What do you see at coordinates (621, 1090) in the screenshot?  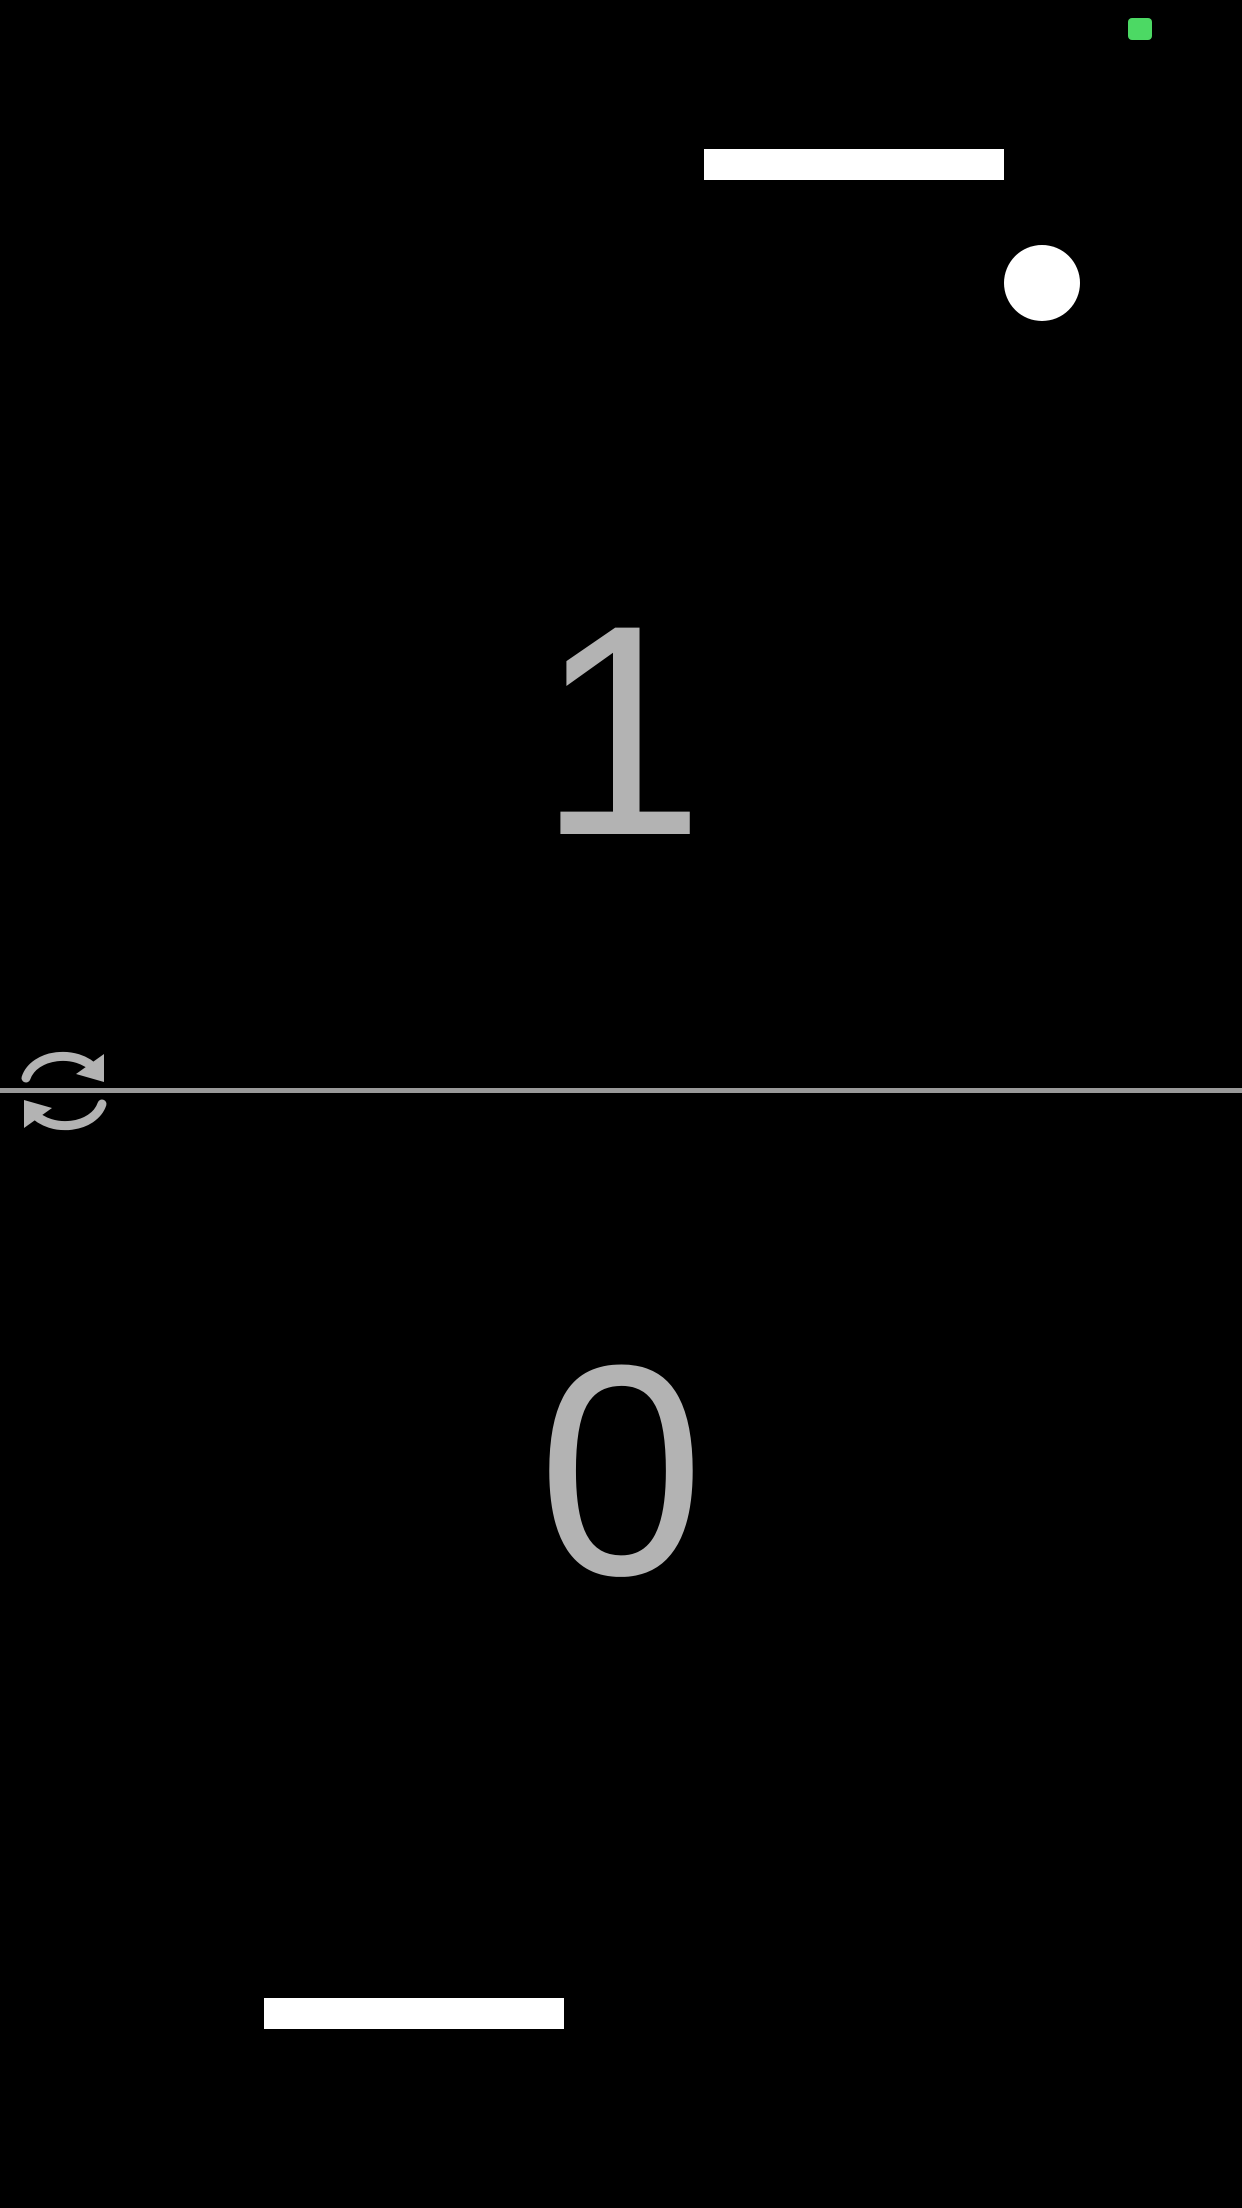 I see `center-line` at bounding box center [621, 1090].